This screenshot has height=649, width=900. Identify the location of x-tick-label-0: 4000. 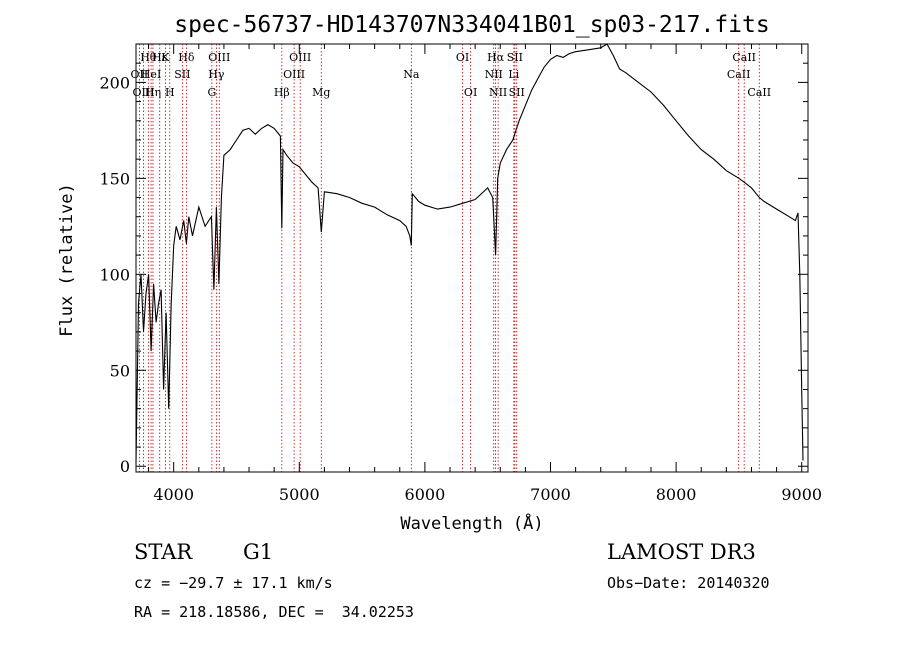
(173, 494).